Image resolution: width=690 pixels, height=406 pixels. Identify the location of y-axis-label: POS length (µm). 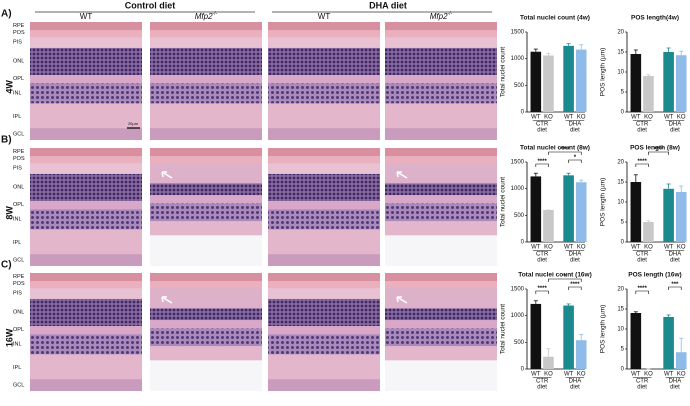
(603, 202).